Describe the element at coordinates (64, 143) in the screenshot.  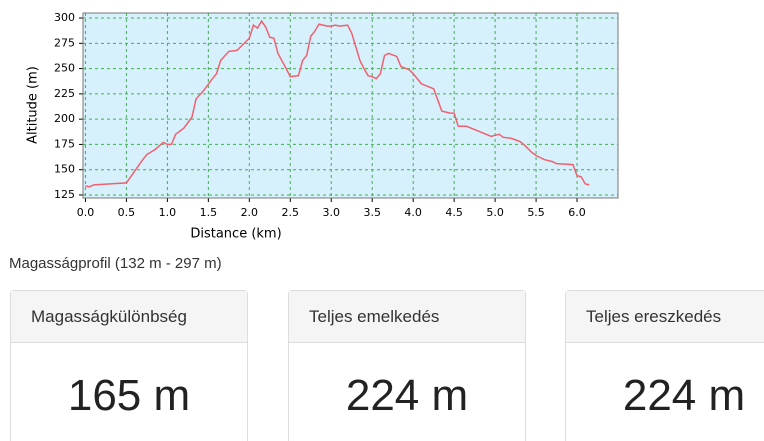
I see `y-tick-label: 175` at that location.